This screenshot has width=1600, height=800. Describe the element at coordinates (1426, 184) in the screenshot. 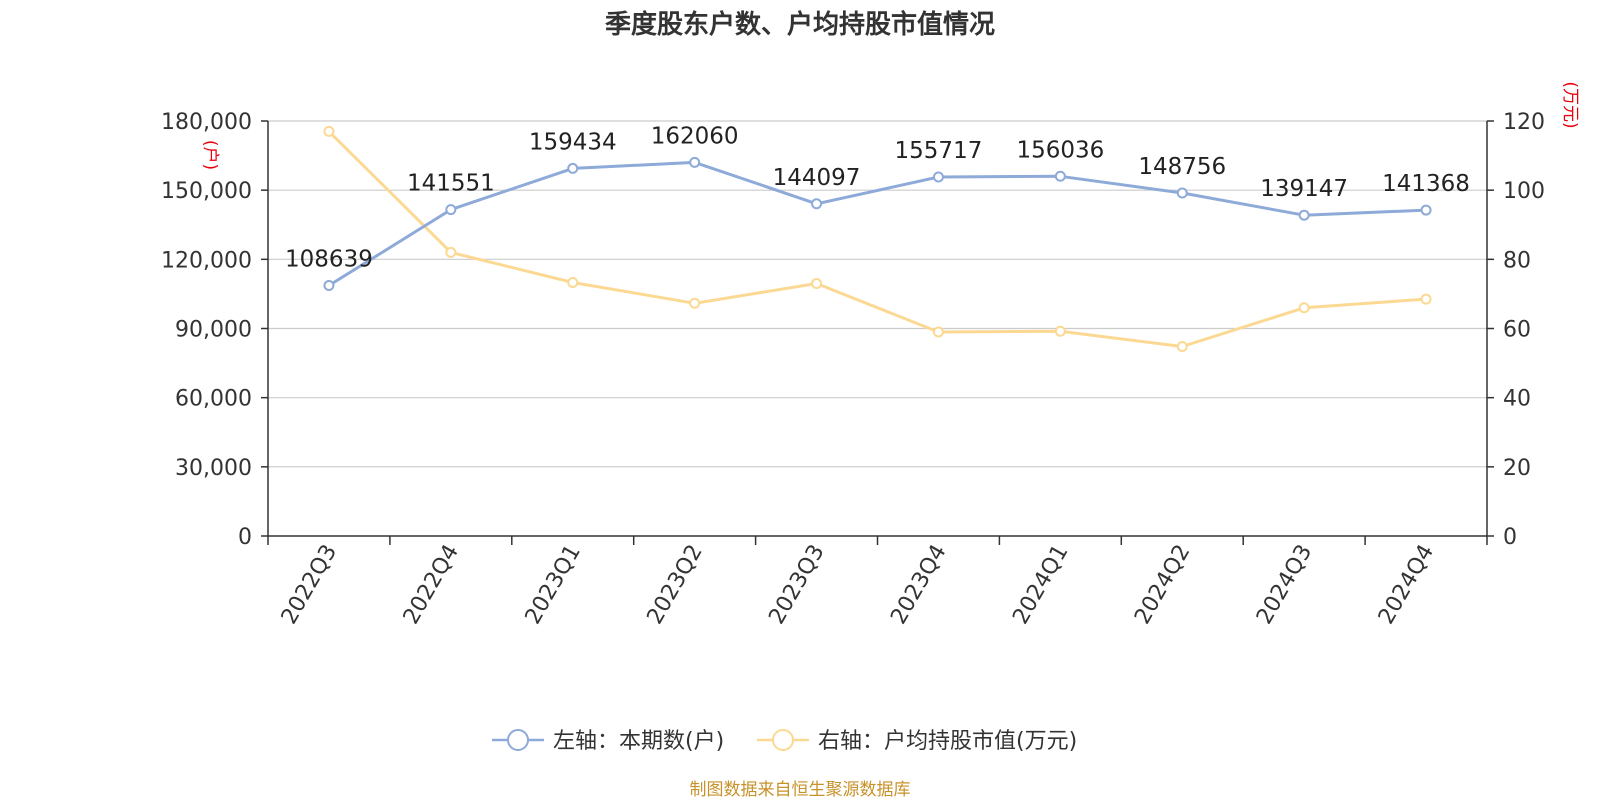

I see `data-label: 141368` at that location.